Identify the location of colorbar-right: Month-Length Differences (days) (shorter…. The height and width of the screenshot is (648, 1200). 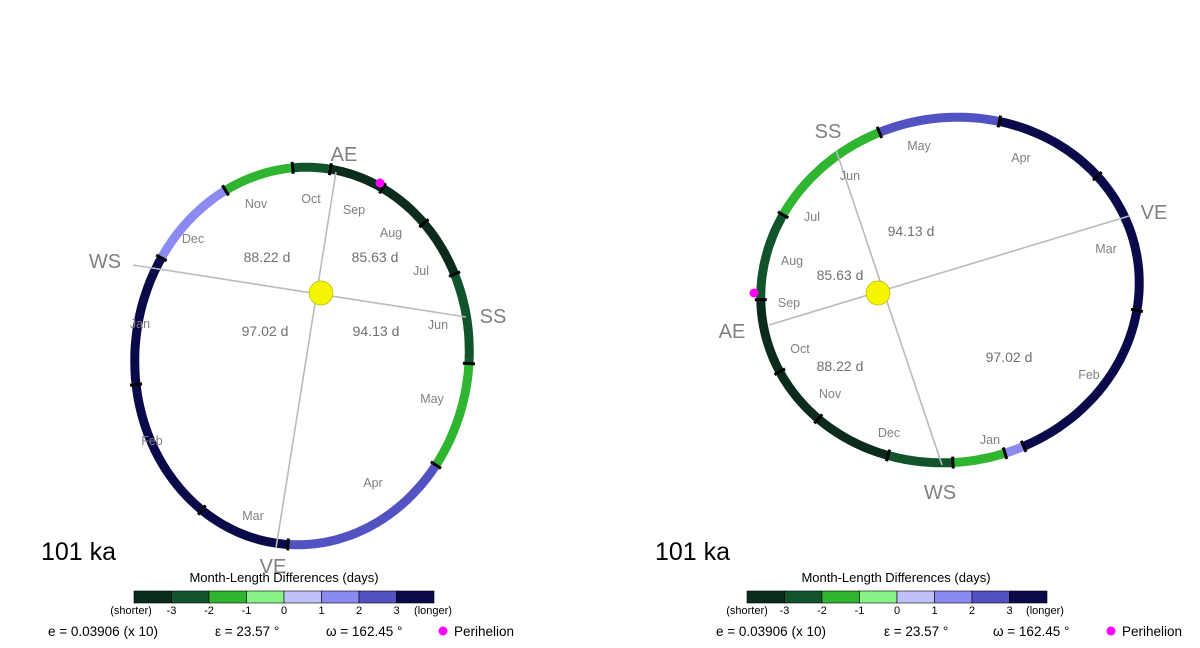
(895, 593).